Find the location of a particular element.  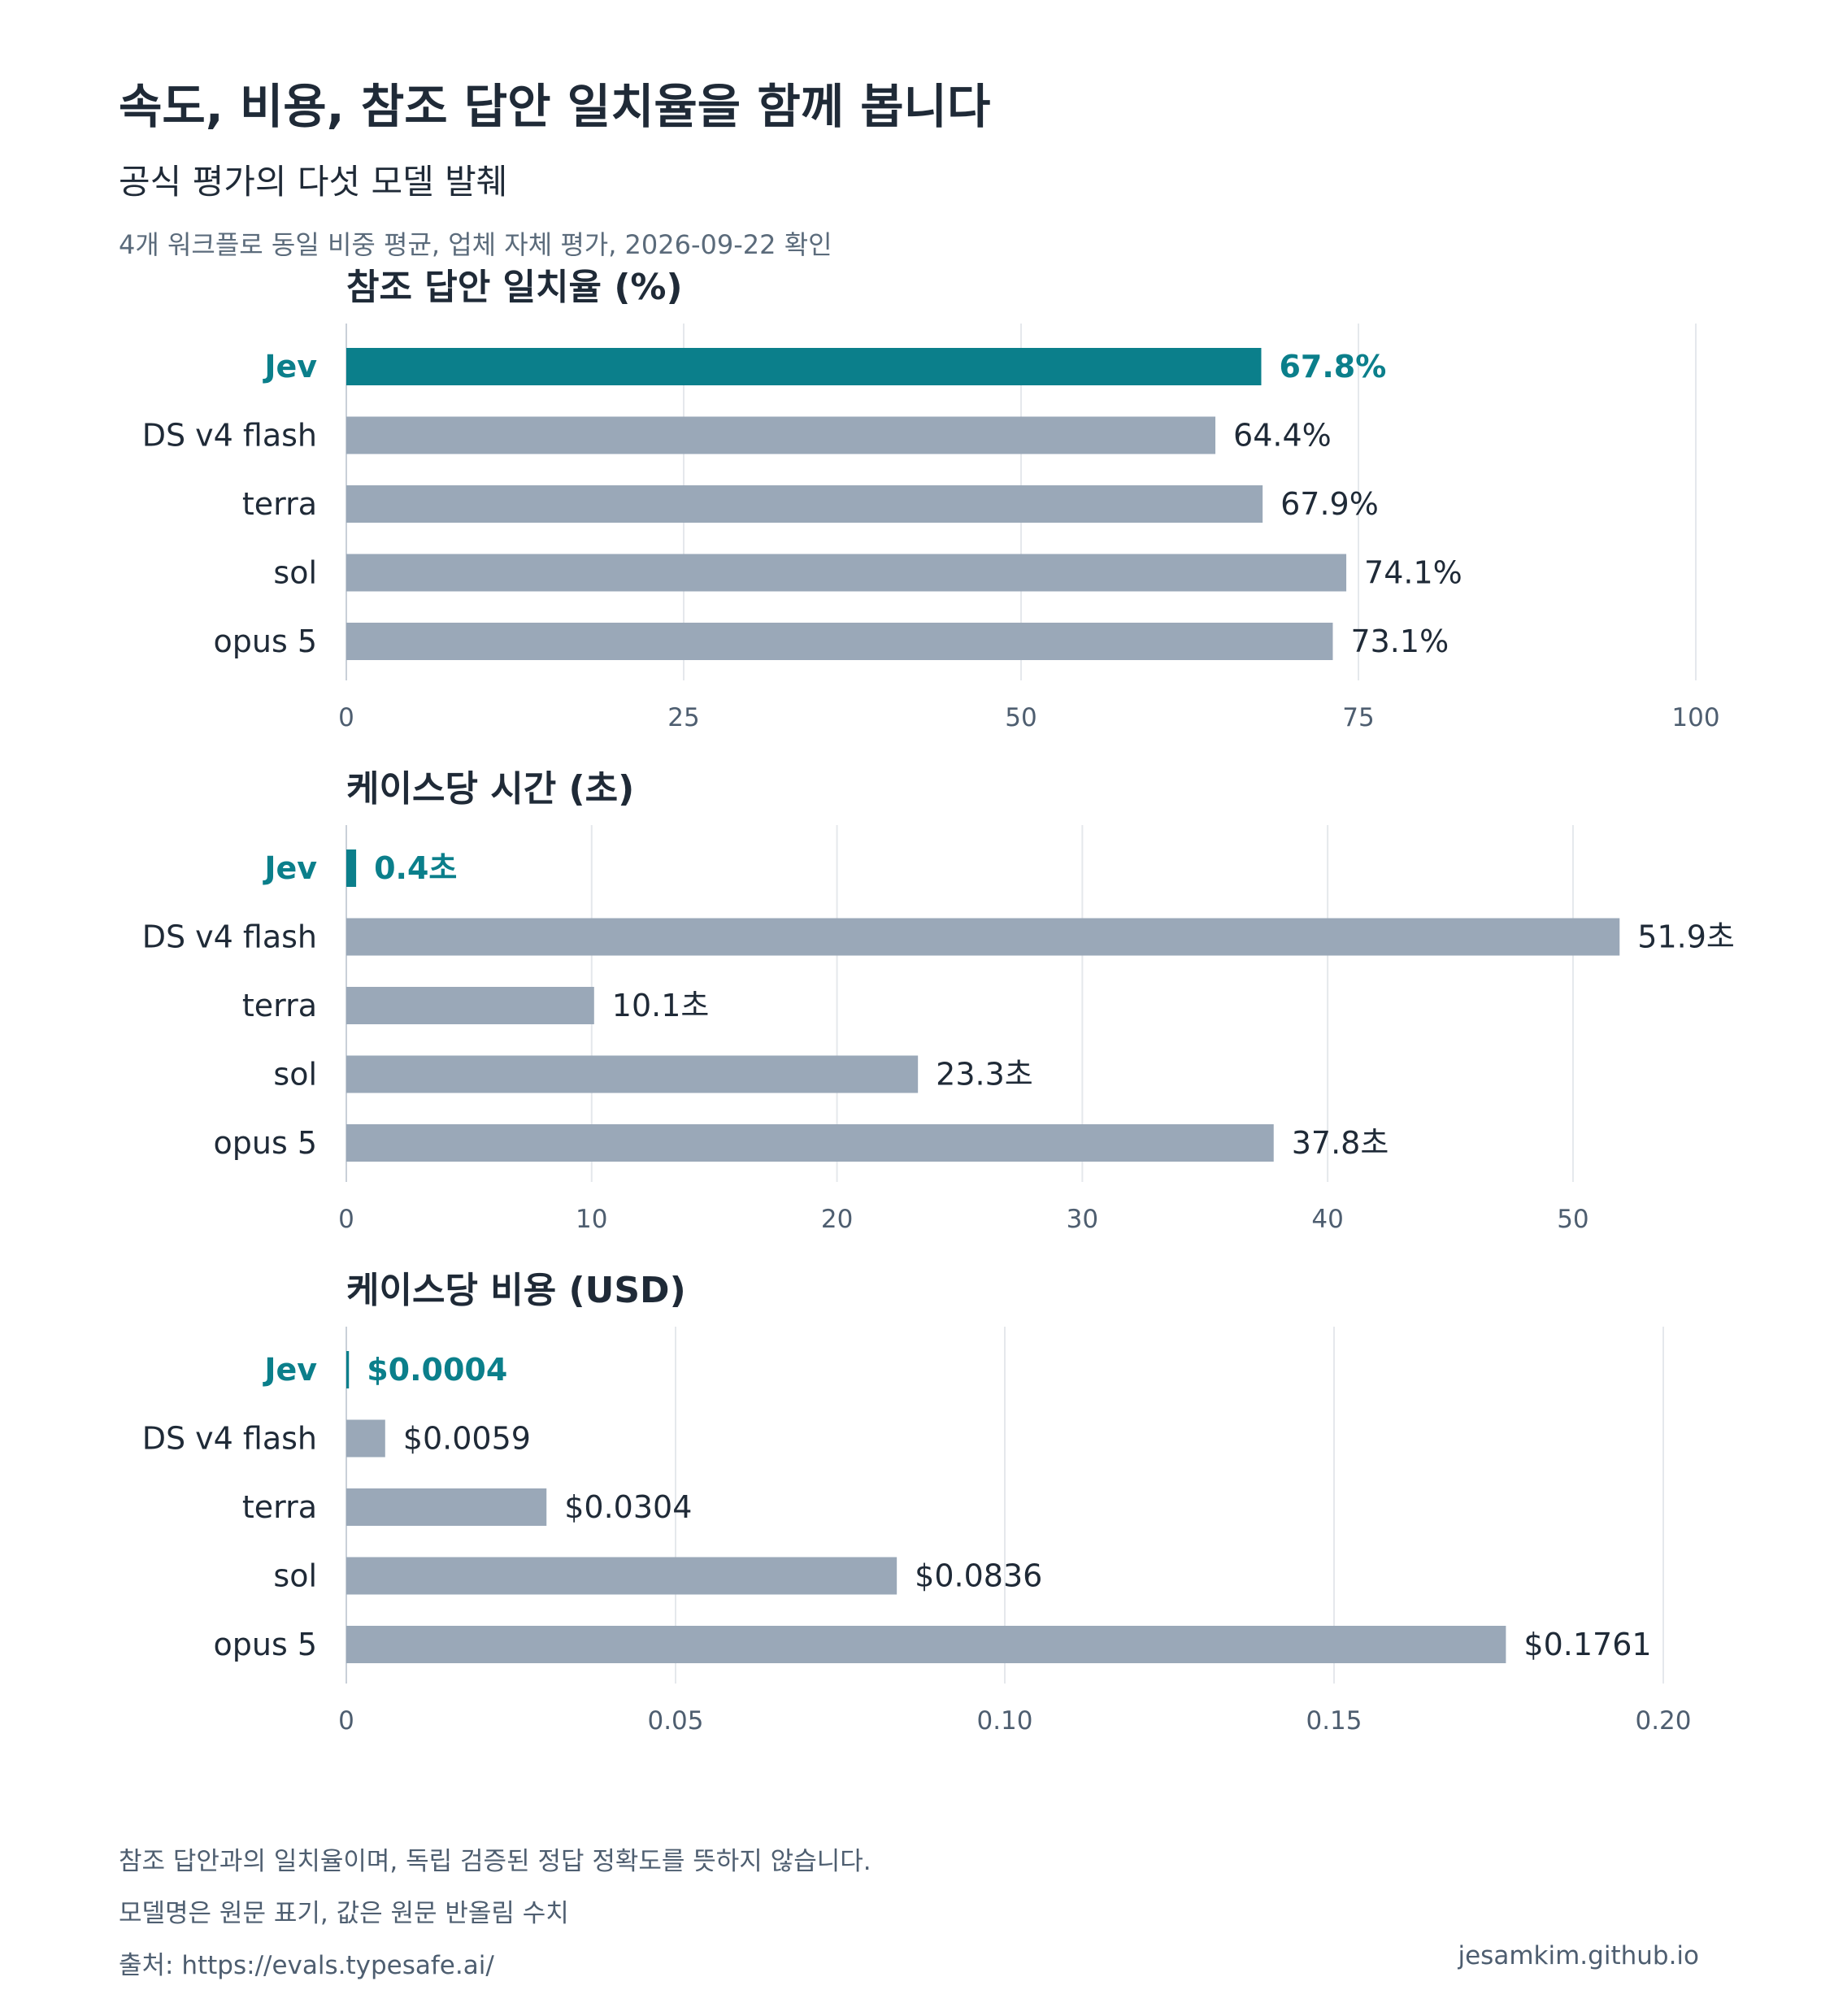

chart-title: 케이스당 비용 (USD) is located at coordinates (516, 1290).